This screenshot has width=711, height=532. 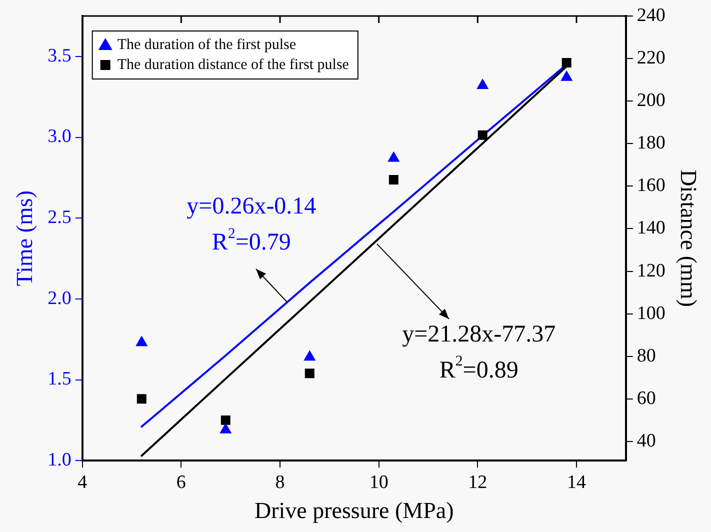 What do you see at coordinates (60, 379) in the screenshot?
I see `y-tick-label: 1.5` at bounding box center [60, 379].